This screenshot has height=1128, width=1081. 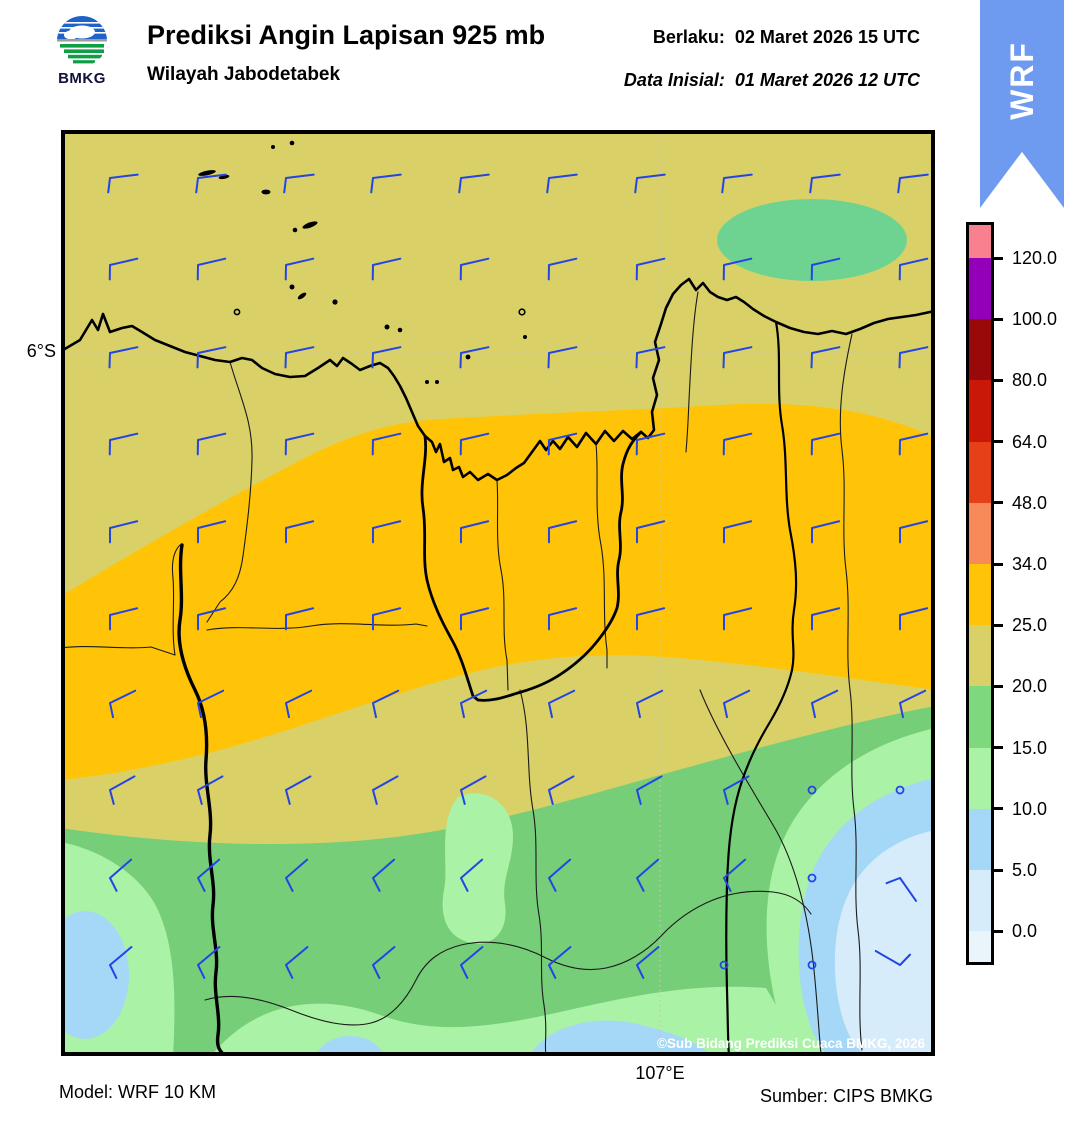 I want to click on wrf-ribbon-text-wrap: WRF, so click(x=1022, y=80).